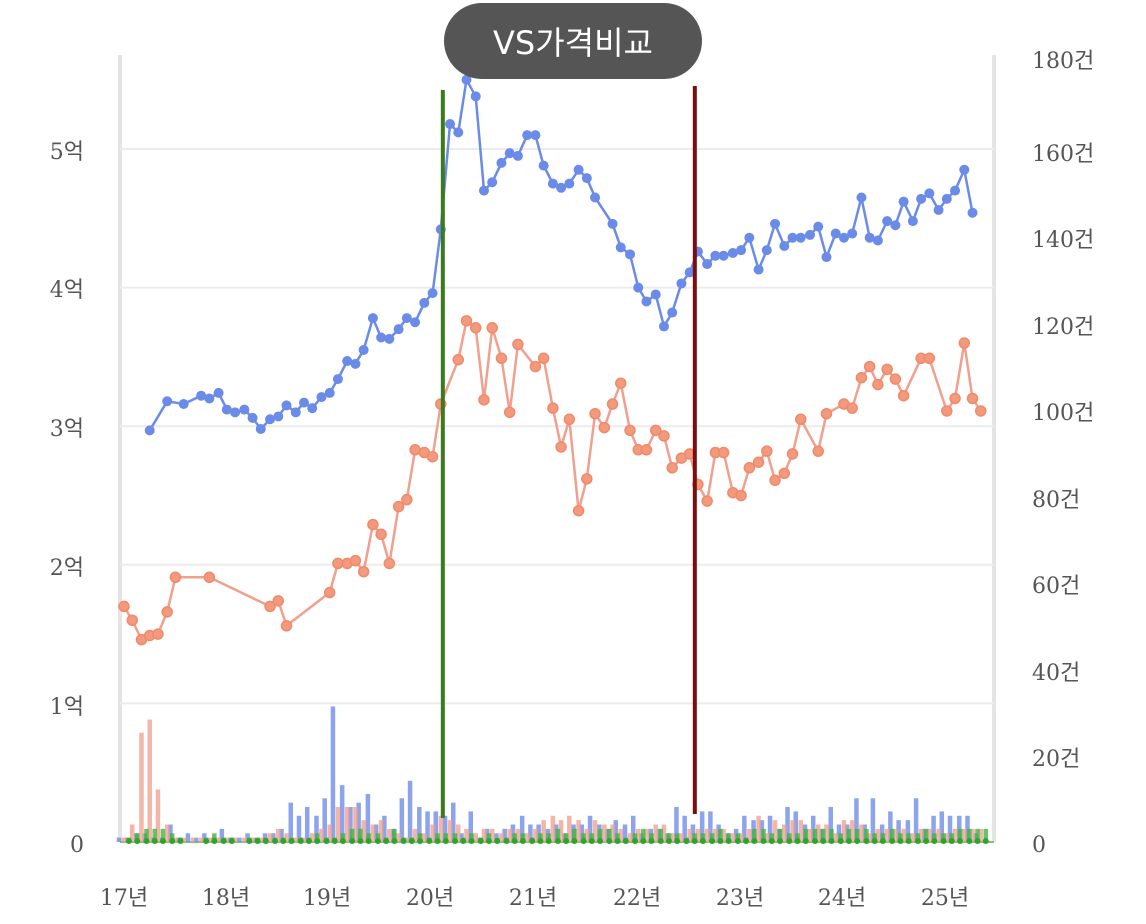 Image resolution: width=1146 pixels, height=924 pixels. Describe the element at coordinates (226, 898) in the screenshot. I see `x-tick-label: 18년` at that location.